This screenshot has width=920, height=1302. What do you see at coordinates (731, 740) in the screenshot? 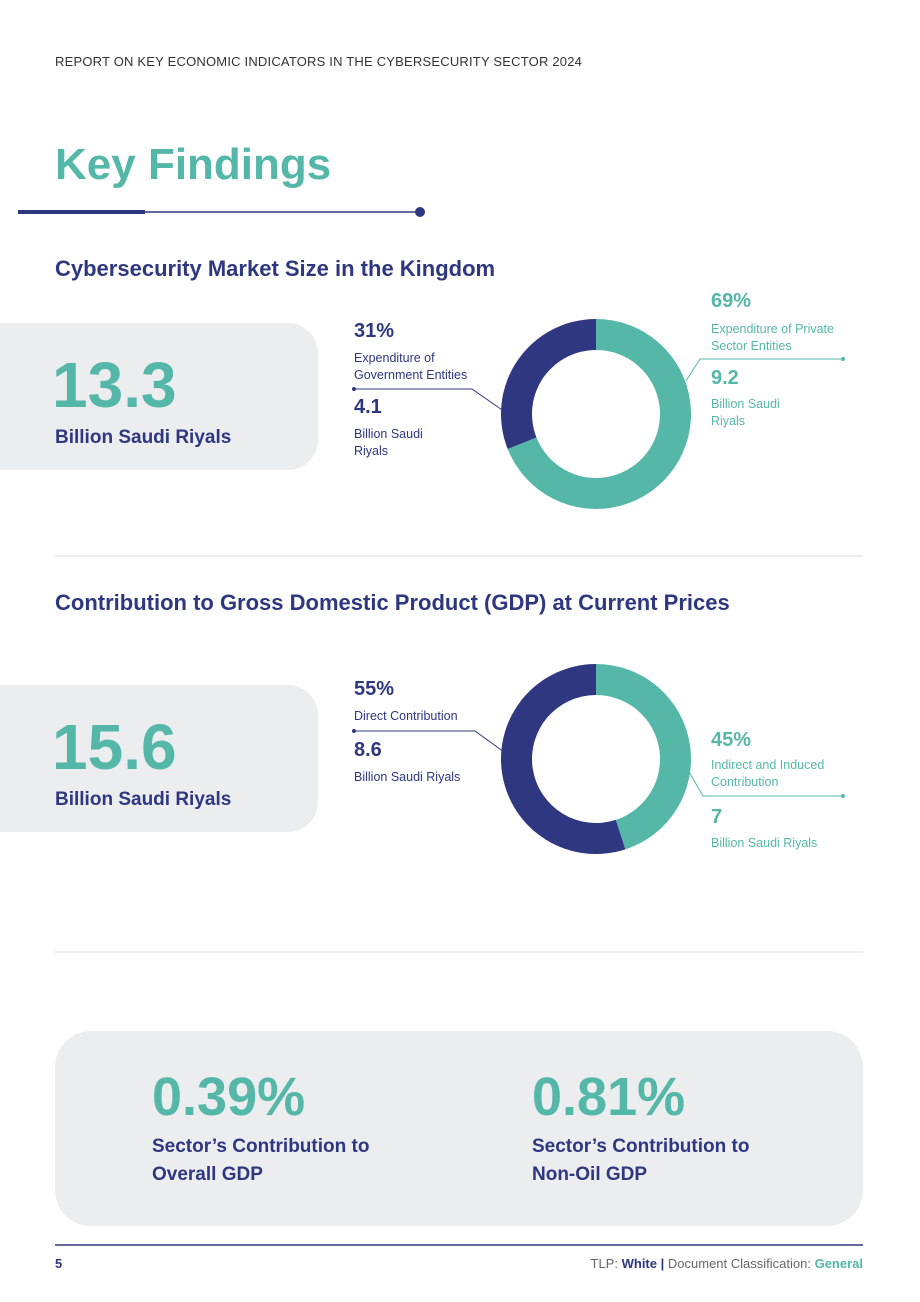
I see `segment-percent: 45%` at bounding box center [731, 740].